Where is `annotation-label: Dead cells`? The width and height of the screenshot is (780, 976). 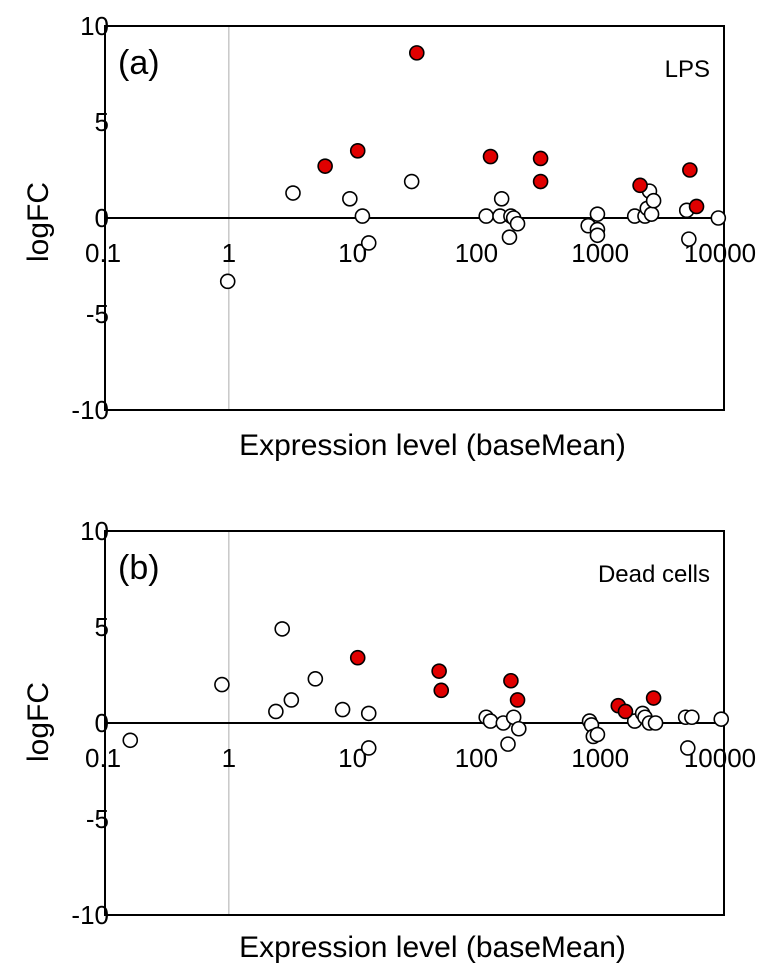
annotation-label: Dead cells is located at coordinates (654, 574).